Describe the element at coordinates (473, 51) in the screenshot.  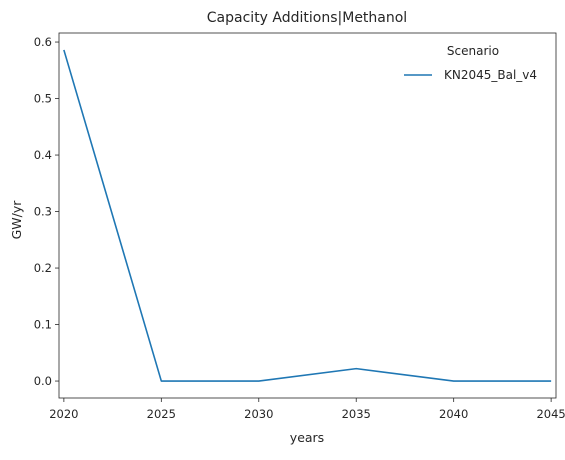
I see `legend-title: Scenario` at that location.